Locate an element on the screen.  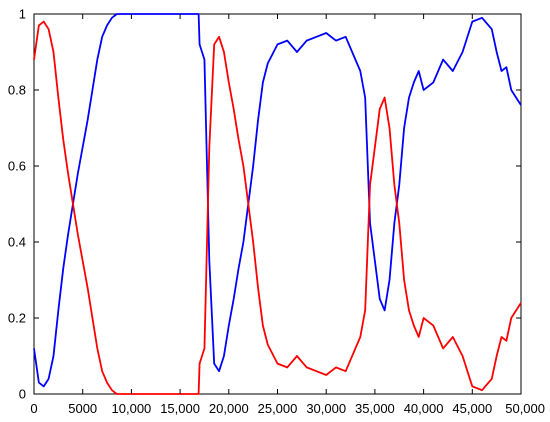
x-tick-label: 40,000 is located at coordinates (424, 408).